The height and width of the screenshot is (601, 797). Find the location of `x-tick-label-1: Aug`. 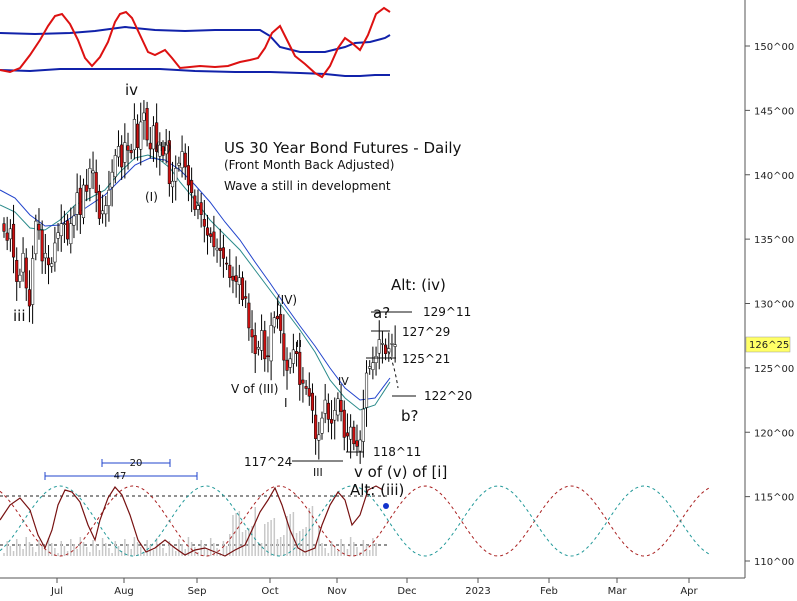

x-tick-label-1: Aug is located at coordinates (124, 591).